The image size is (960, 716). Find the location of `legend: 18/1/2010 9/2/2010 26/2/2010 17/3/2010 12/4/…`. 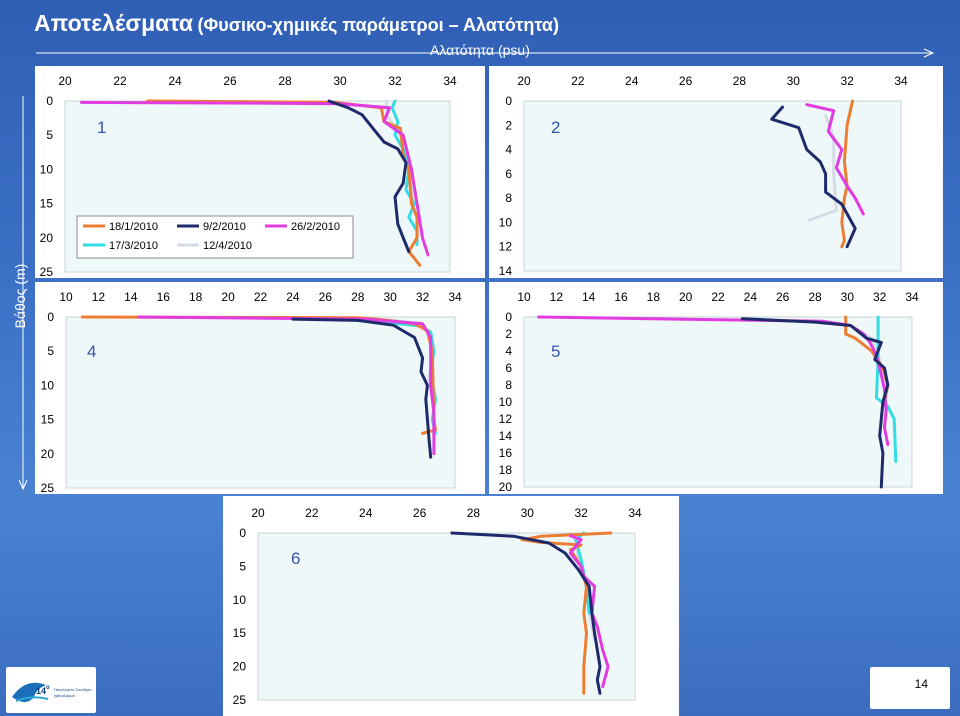

legend: 18/1/2010 9/2/2010 26/2/2010 17/3/2010 12/4/… is located at coordinates (215, 237).